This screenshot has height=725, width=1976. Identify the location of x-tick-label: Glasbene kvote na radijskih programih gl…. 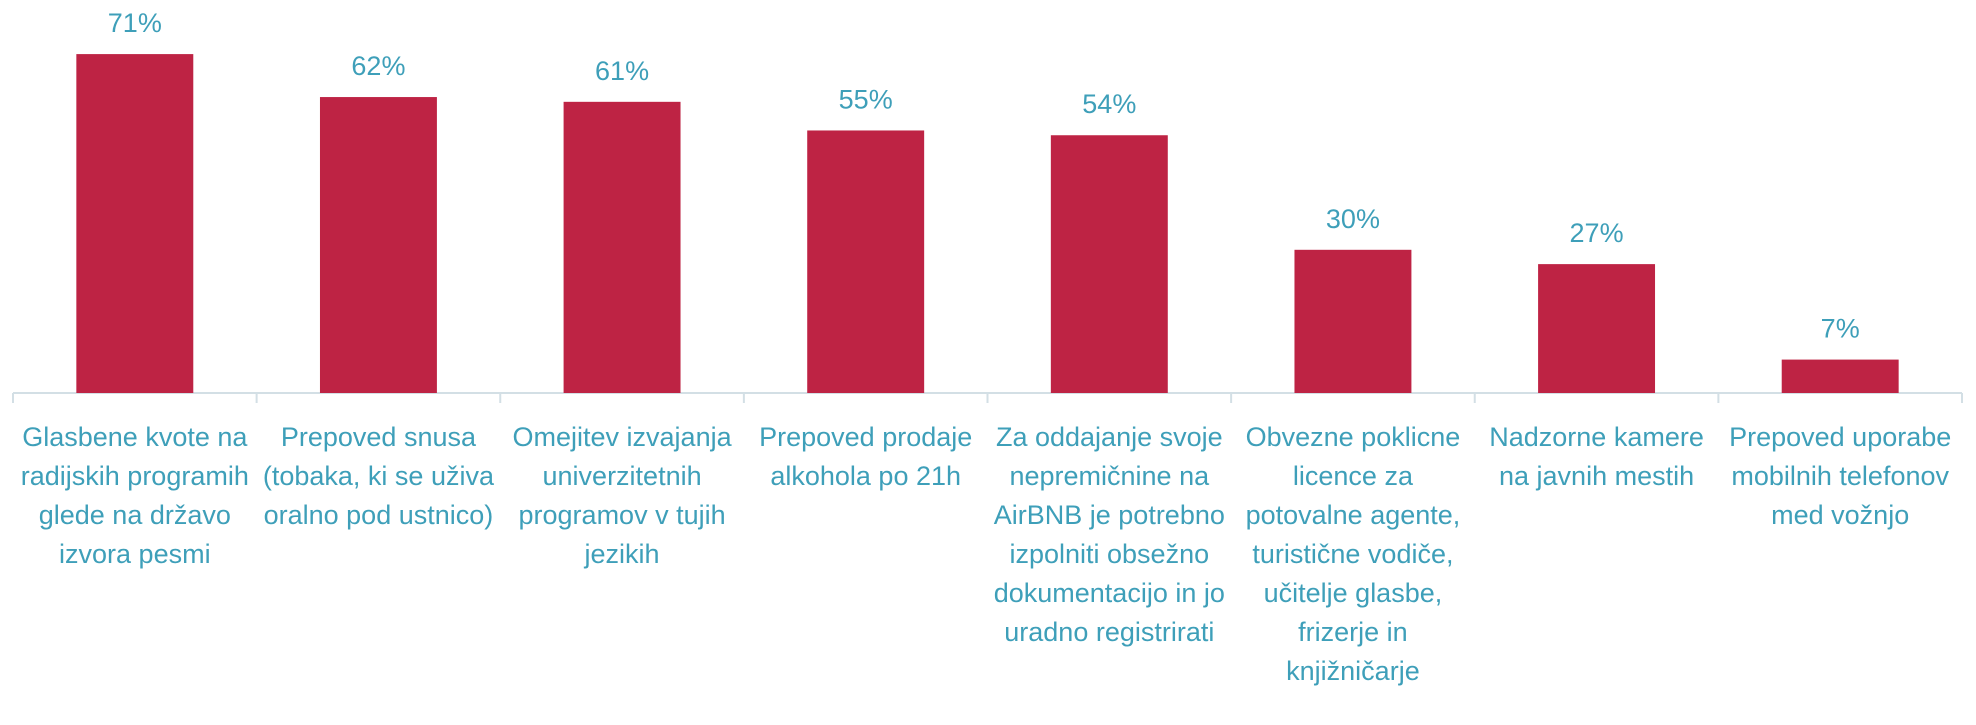
(134, 495).